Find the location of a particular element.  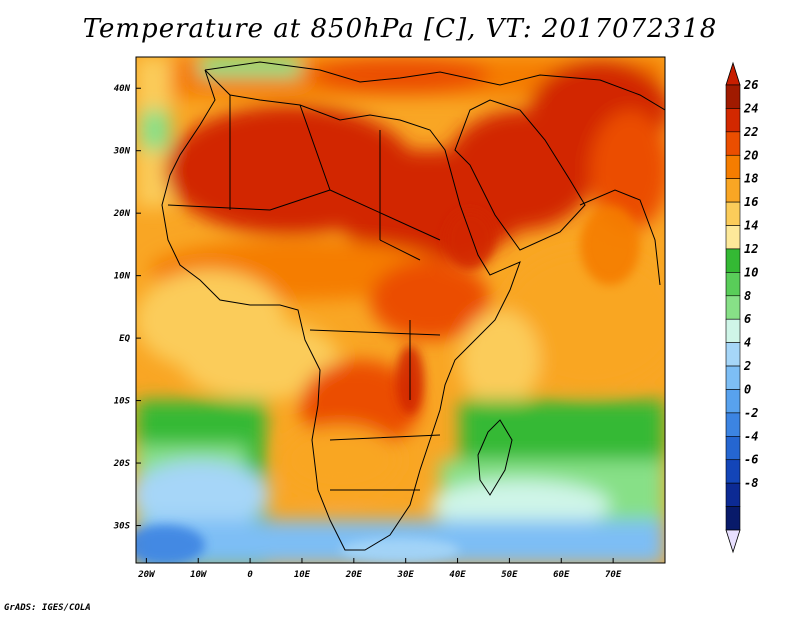

colorbar-label: -4 is located at coordinates (751, 436).